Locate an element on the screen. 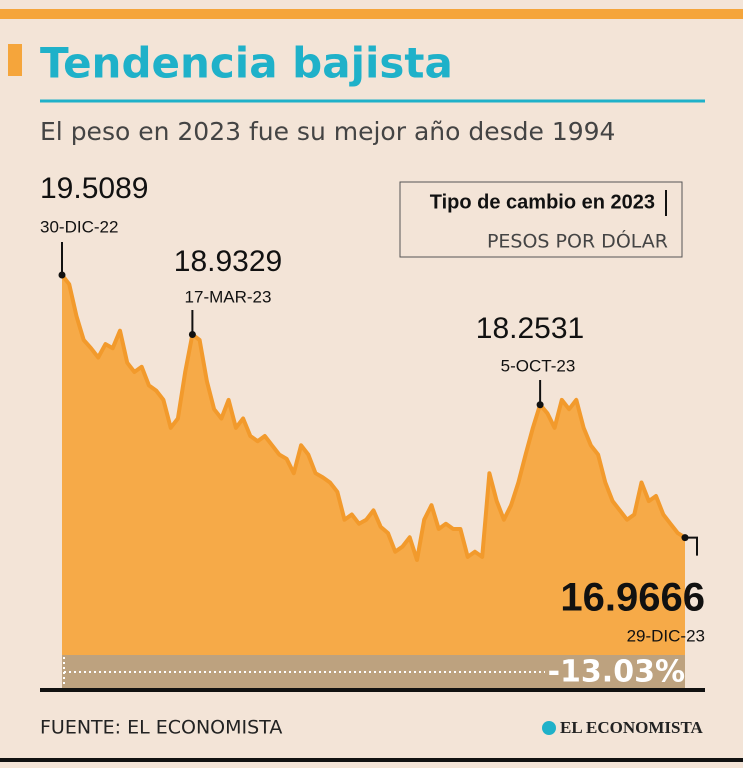 Image resolution: width=743 pixels, height=768 pixels. annotation-date: 17-MAR-23 is located at coordinates (228, 296).